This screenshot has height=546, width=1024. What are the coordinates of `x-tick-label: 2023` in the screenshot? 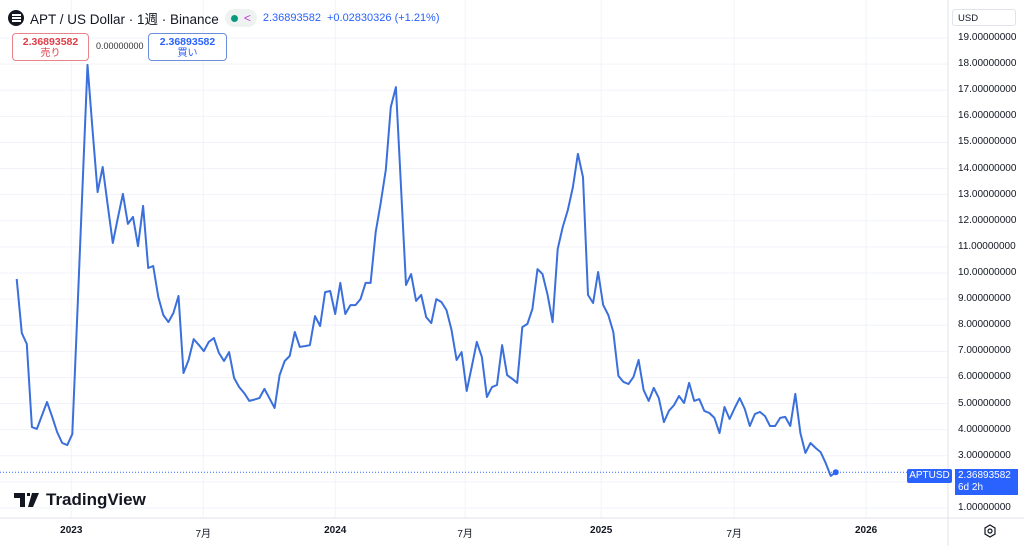 It's located at (71, 530).